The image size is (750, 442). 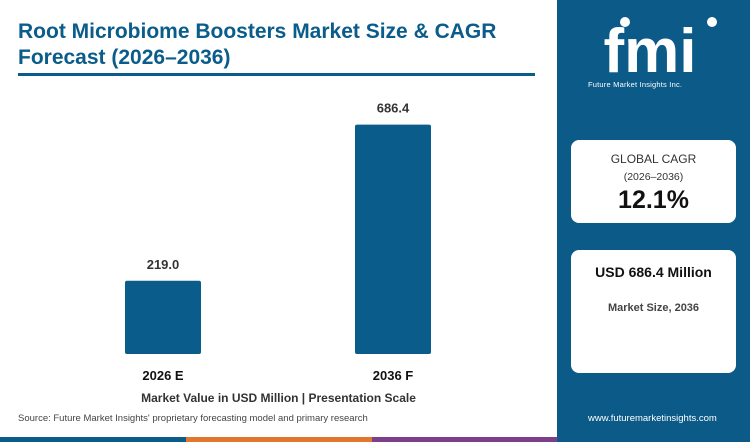 I want to click on cagr-card: GLOBAL CAGR (2026–2036) 12.1%, so click(x=653, y=181).